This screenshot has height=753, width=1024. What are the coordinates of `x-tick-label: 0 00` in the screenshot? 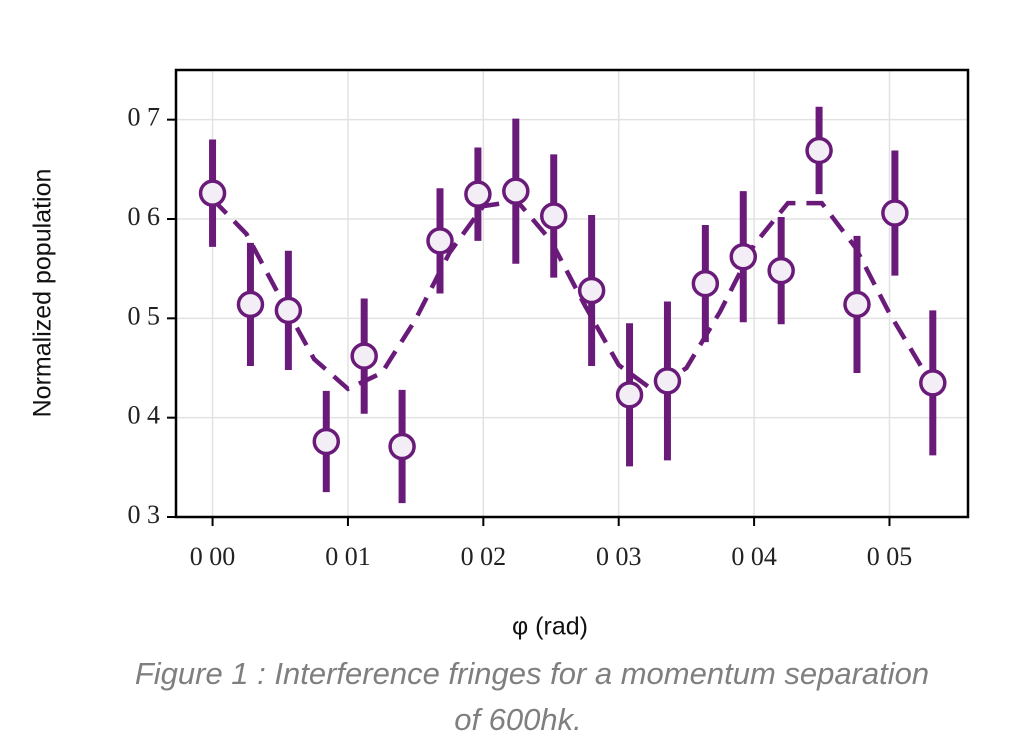 It's located at (213, 556).